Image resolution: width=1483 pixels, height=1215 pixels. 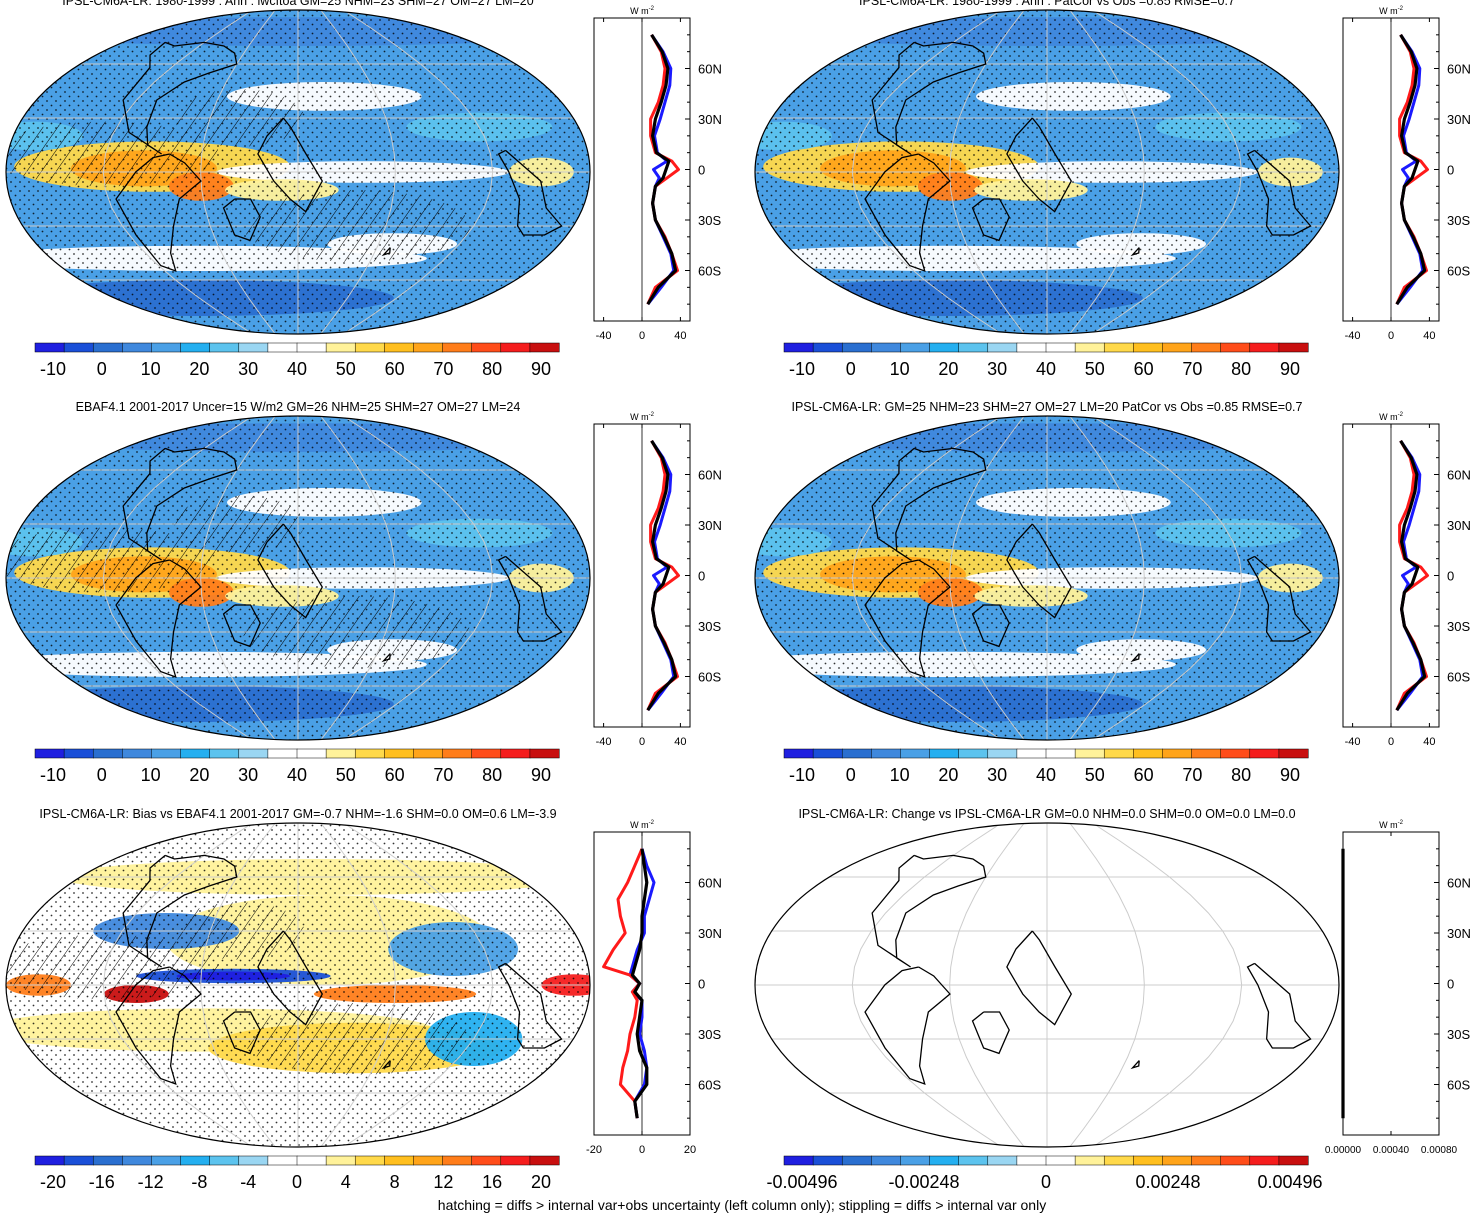 I want to click on zonal-x-tick-label: 0.00040, so click(x=1391, y=1150).